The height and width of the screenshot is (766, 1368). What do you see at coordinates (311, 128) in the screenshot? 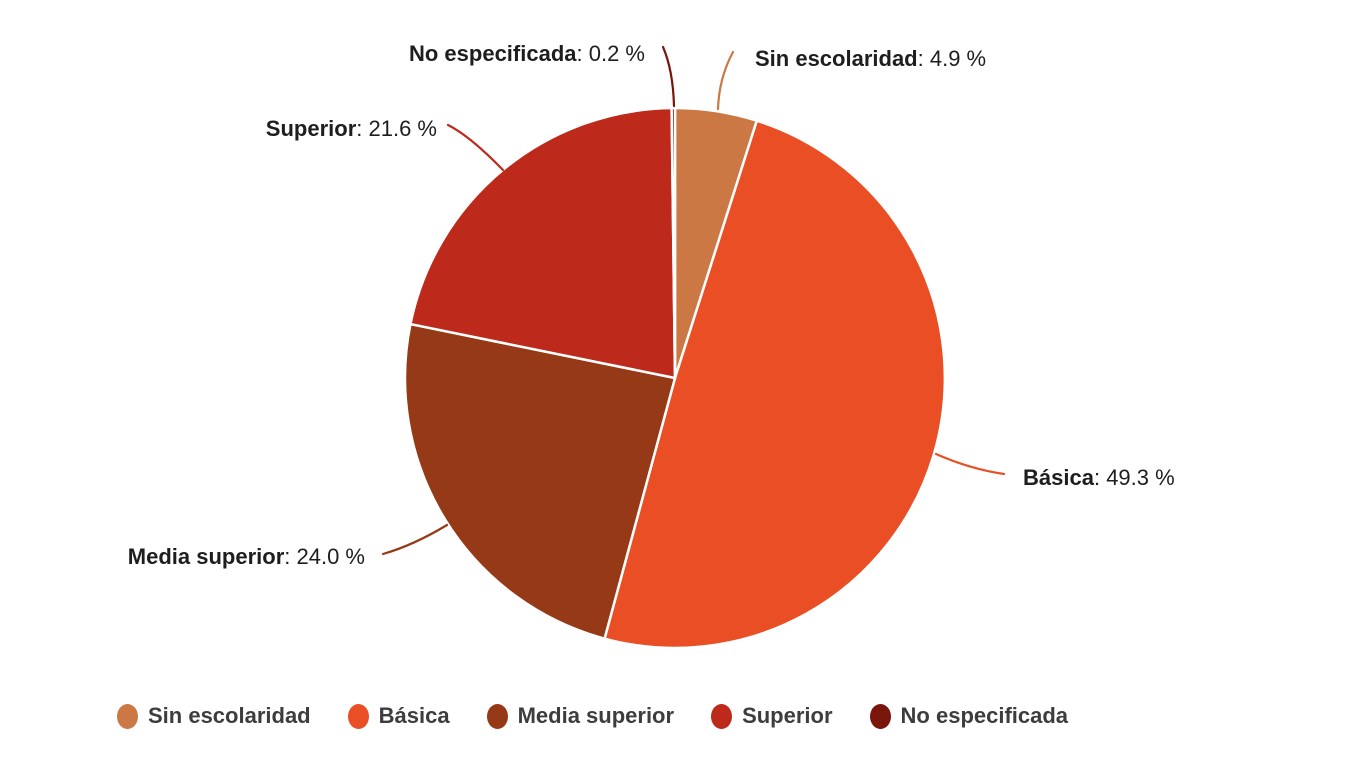
I see `callout-label: Superior` at bounding box center [311, 128].